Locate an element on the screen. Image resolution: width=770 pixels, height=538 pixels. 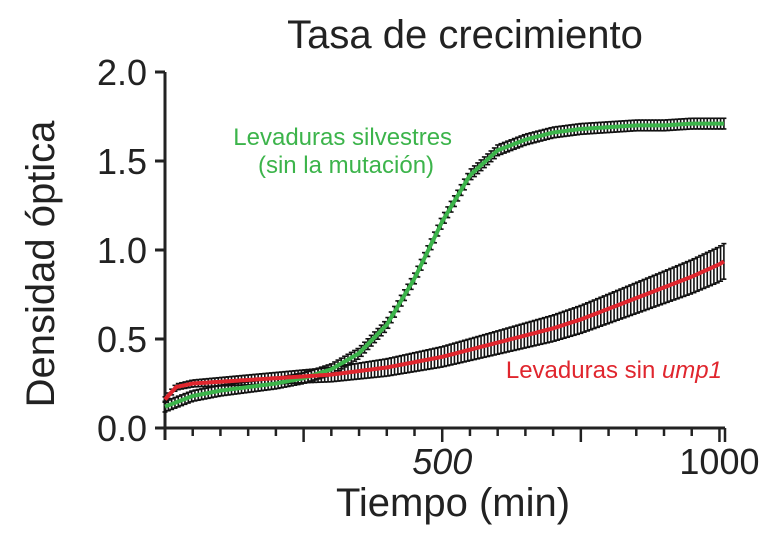
y-tick-label: 1.5 is located at coordinates (122, 161).